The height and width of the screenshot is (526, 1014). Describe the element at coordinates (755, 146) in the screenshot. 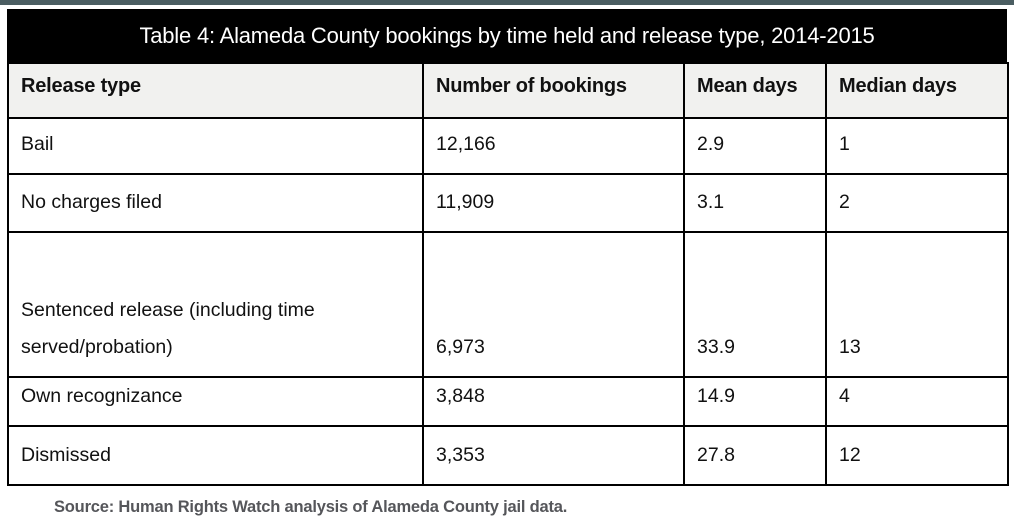

I see `cell-mean-days: 2.9` at that location.